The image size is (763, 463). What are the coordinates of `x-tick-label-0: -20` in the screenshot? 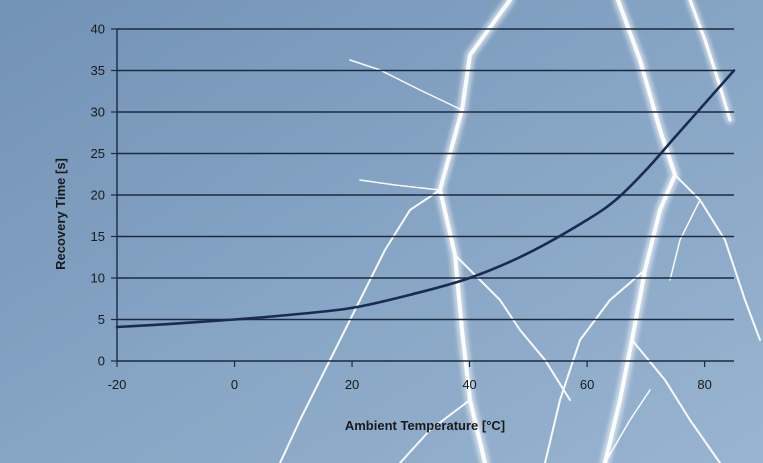 It's located at (117, 384).